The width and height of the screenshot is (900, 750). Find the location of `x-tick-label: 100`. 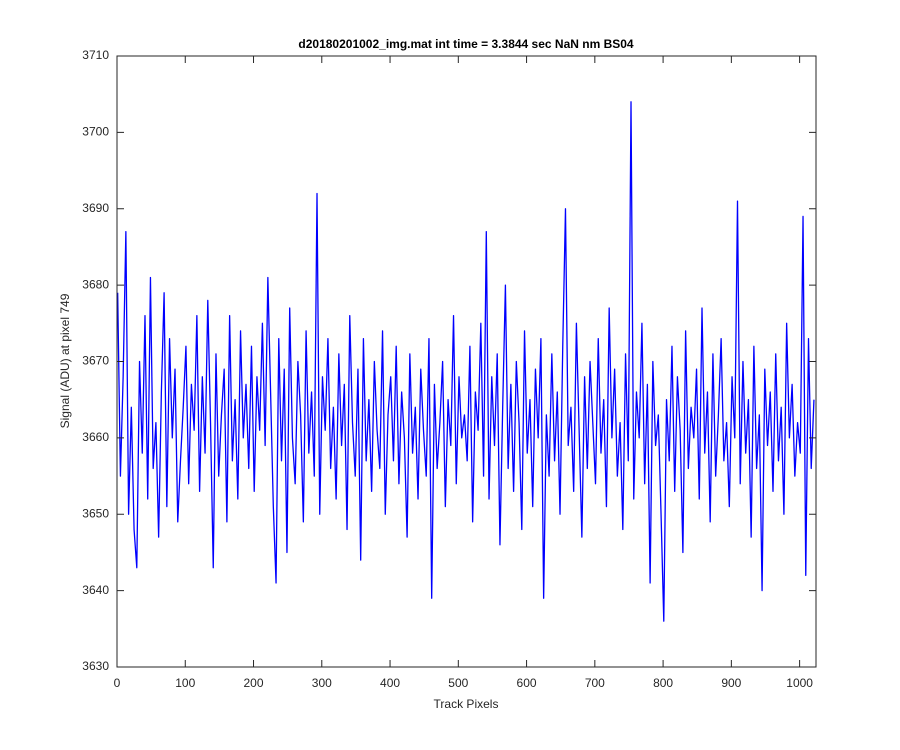

x-tick-label: 100 is located at coordinates (185, 683).